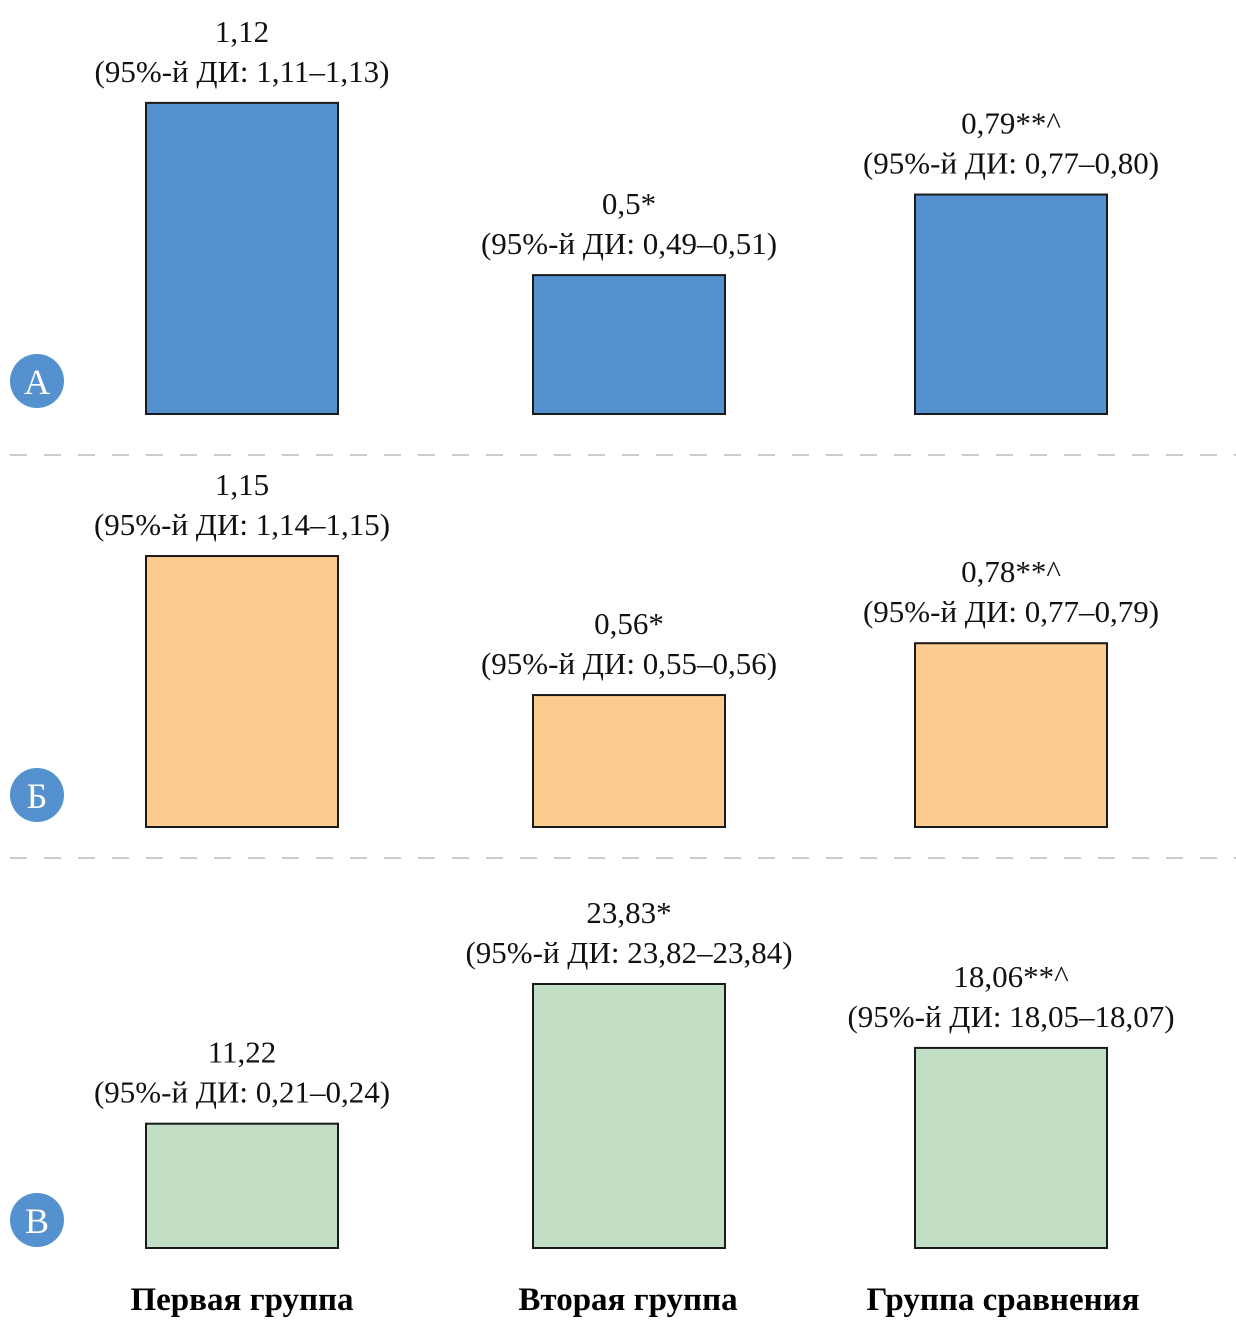 This screenshot has height=1328, width=1236. I want to click on x-label-comparison-group: Группа сравнения, so click(1003, 1300).